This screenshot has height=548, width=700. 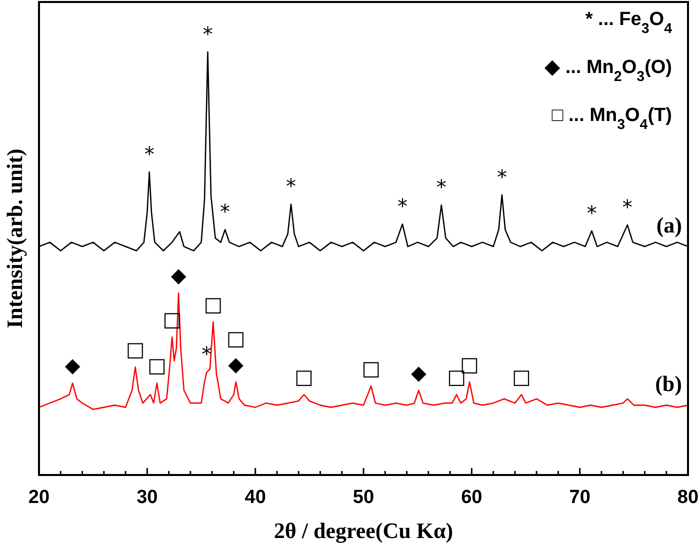 What do you see at coordinates (363, 497) in the screenshot?
I see `x-tick-label: 50` at bounding box center [363, 497].